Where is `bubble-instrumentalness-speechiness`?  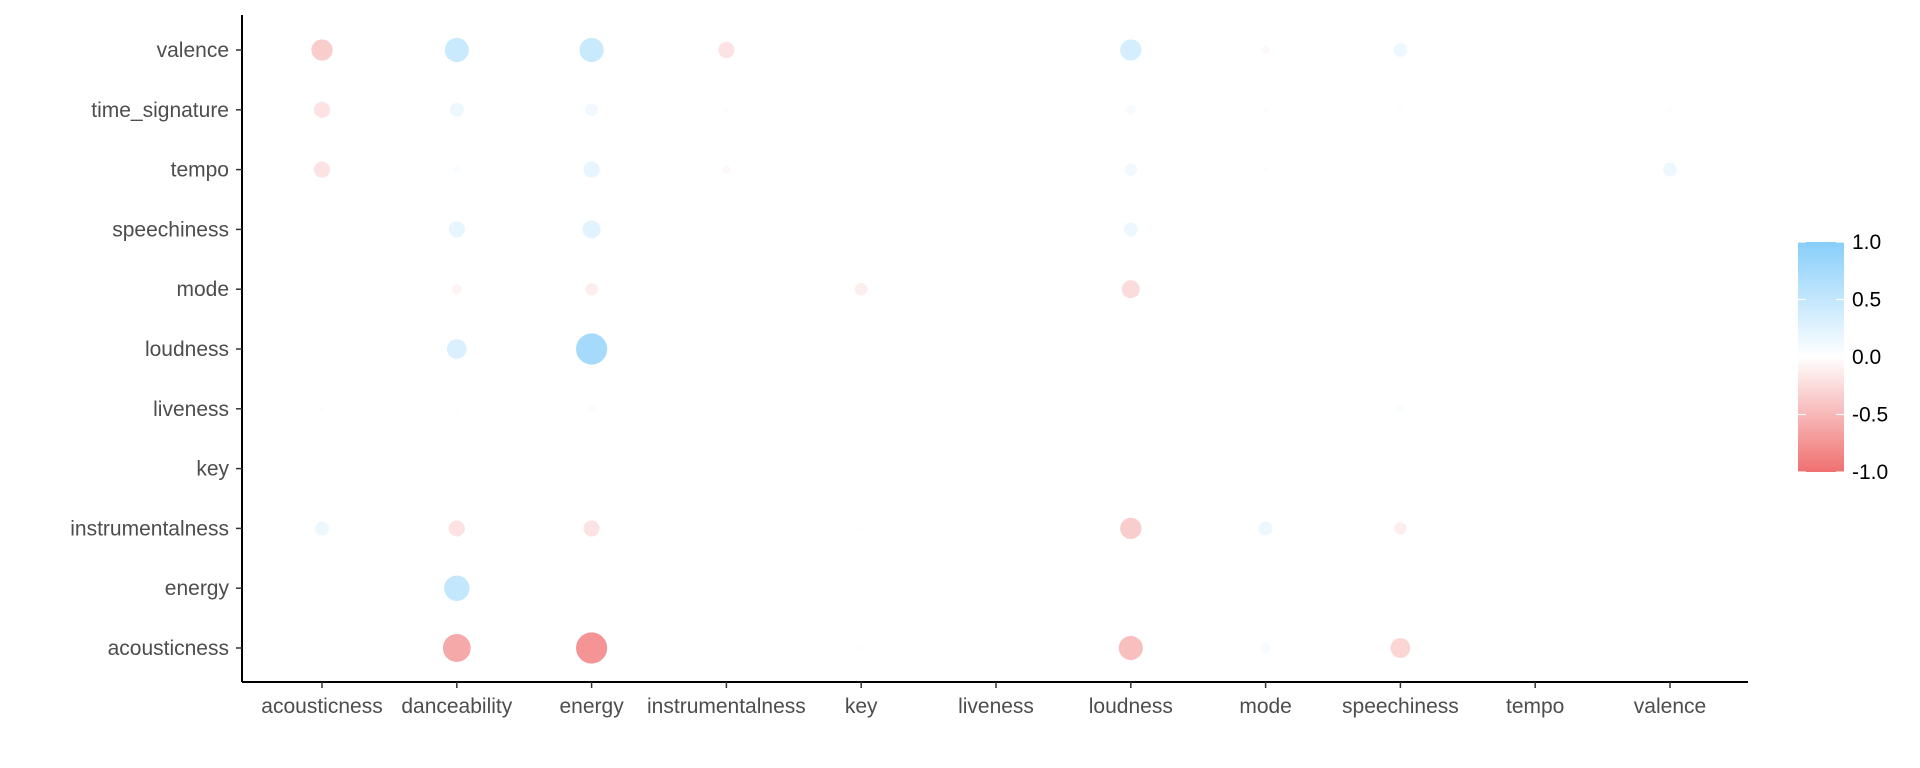 bubble-instrumentalness-speechiness is located at coordinates (1400, 528).